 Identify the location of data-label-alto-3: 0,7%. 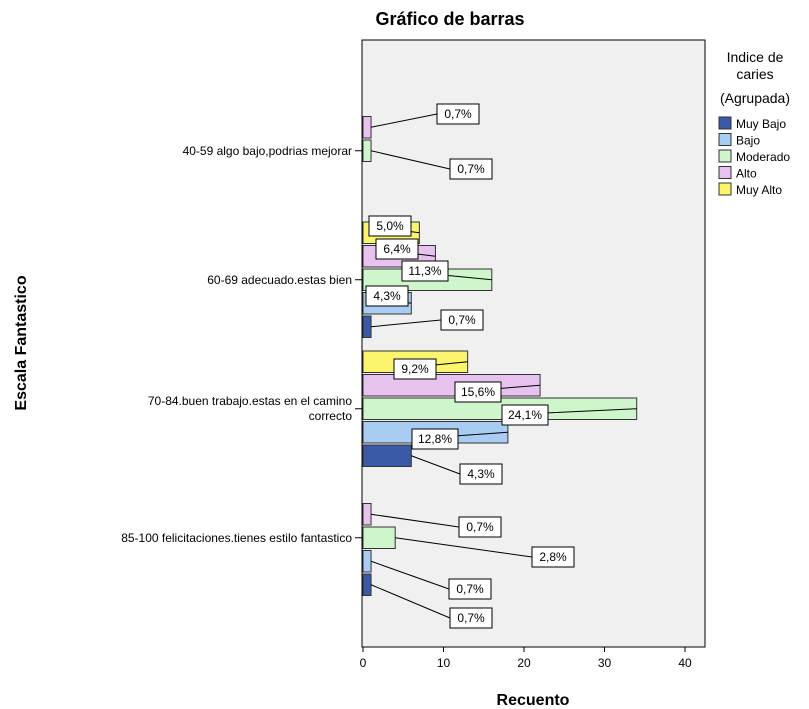
(480, 527).